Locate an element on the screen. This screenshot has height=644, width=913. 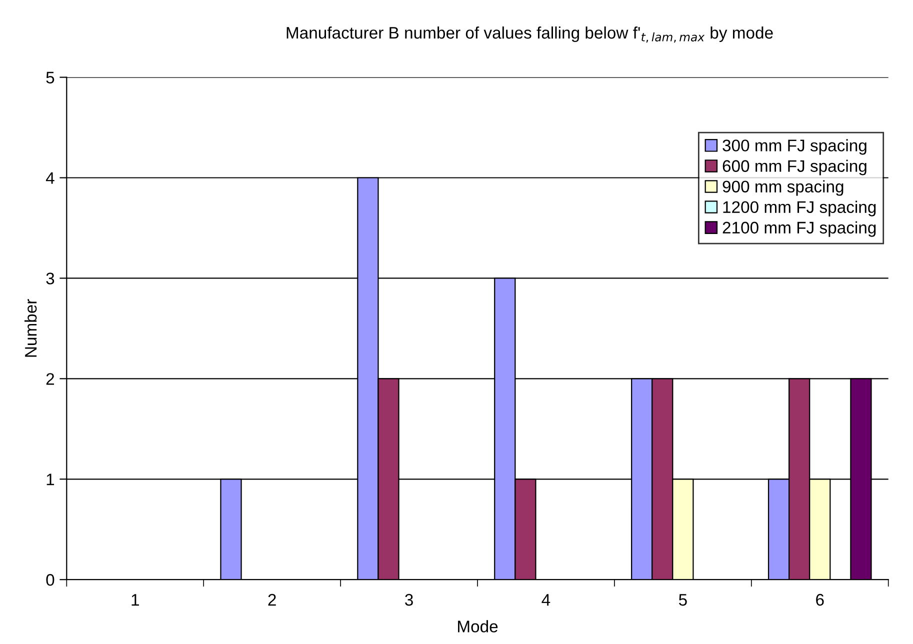
x-tick-label: 2 is located at coordinates (272, 600).